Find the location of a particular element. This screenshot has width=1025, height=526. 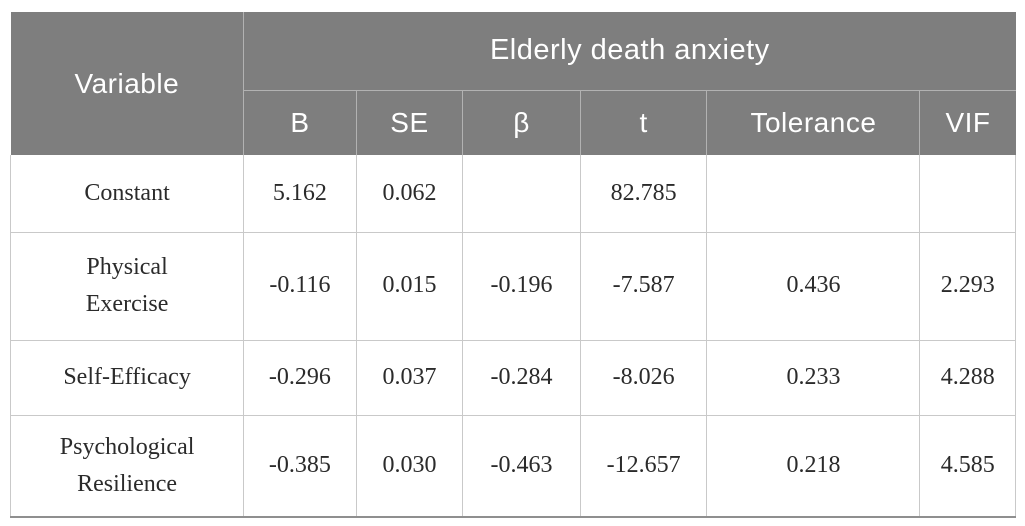

cell-t: 82.785 is located at coordinates (643, 194).